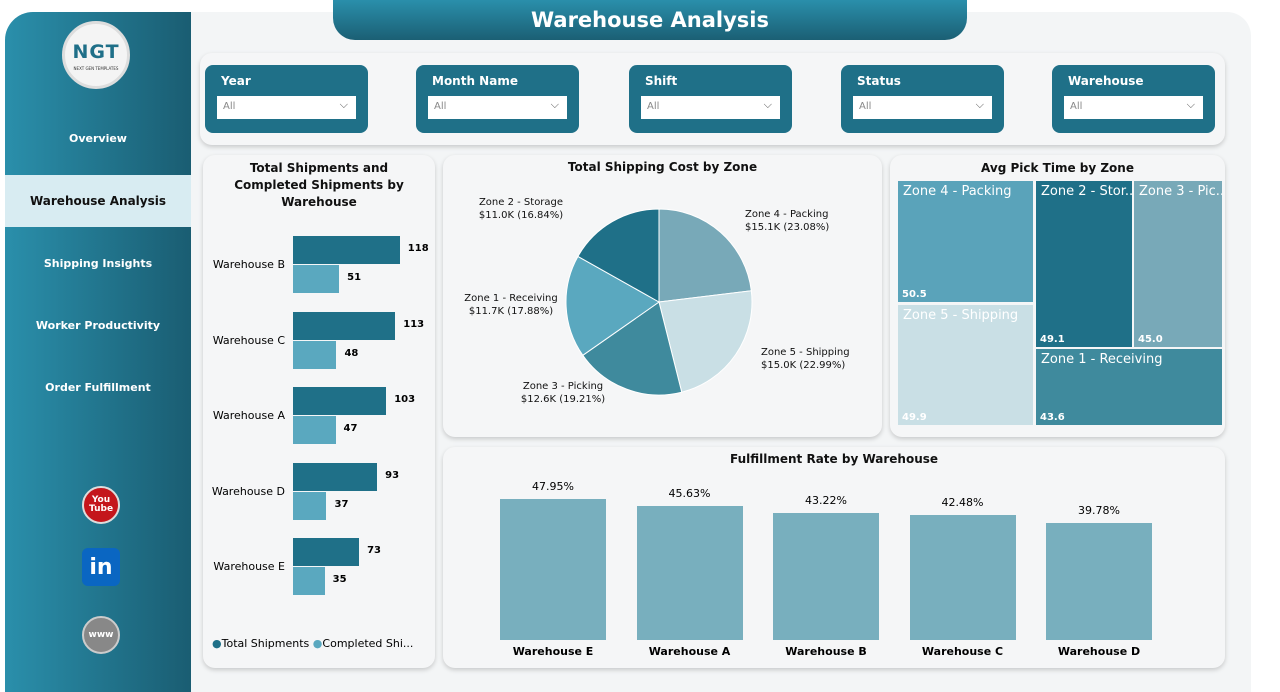  I want to click on page-title: Warehouse Analysis, so click(650, 20).